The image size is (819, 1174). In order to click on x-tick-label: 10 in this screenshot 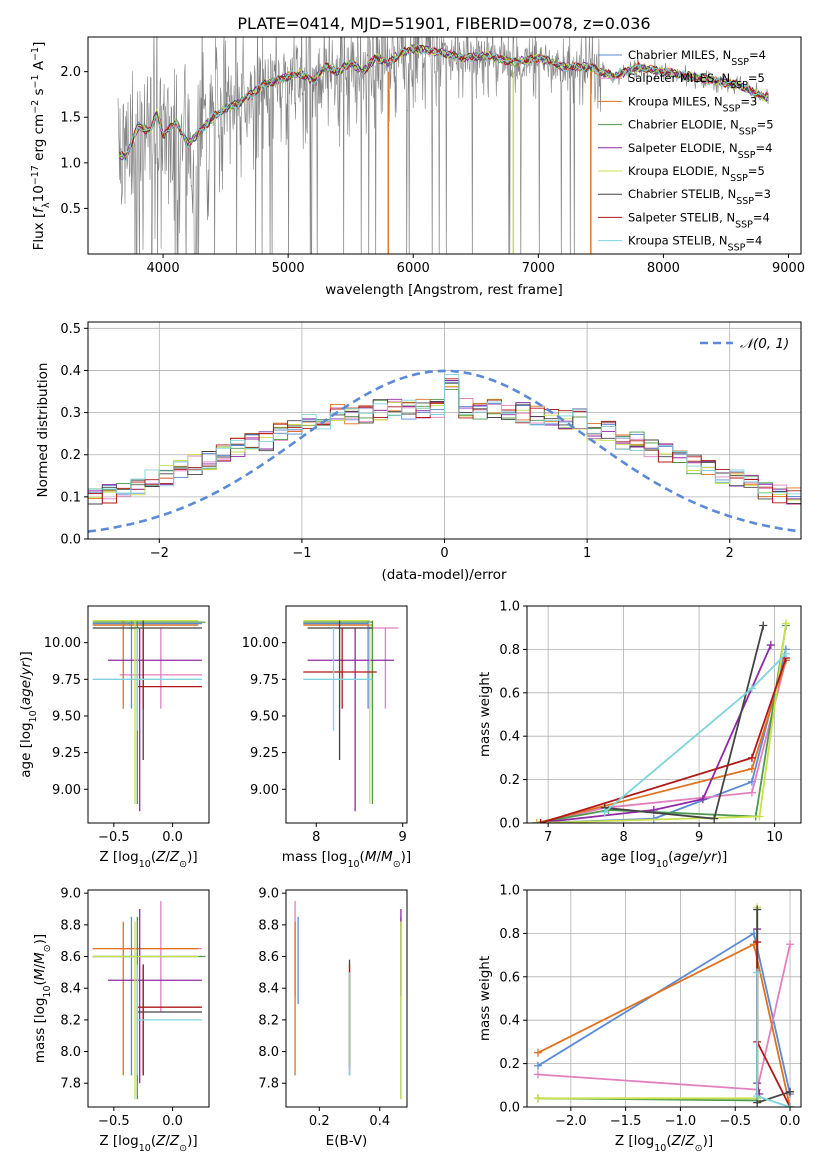, I will do `click(774, 837)`.